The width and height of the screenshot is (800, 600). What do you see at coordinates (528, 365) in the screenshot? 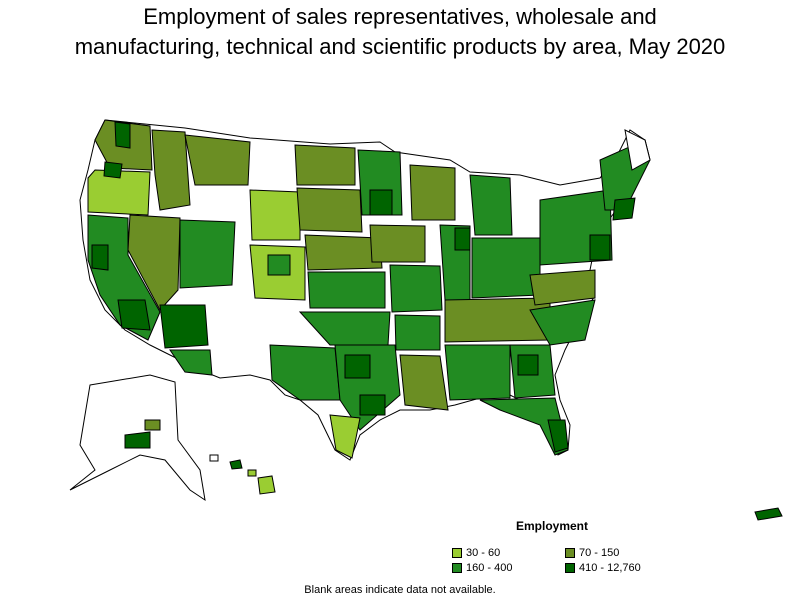
I see `region-atlanta` at bounding box center [528, 365].